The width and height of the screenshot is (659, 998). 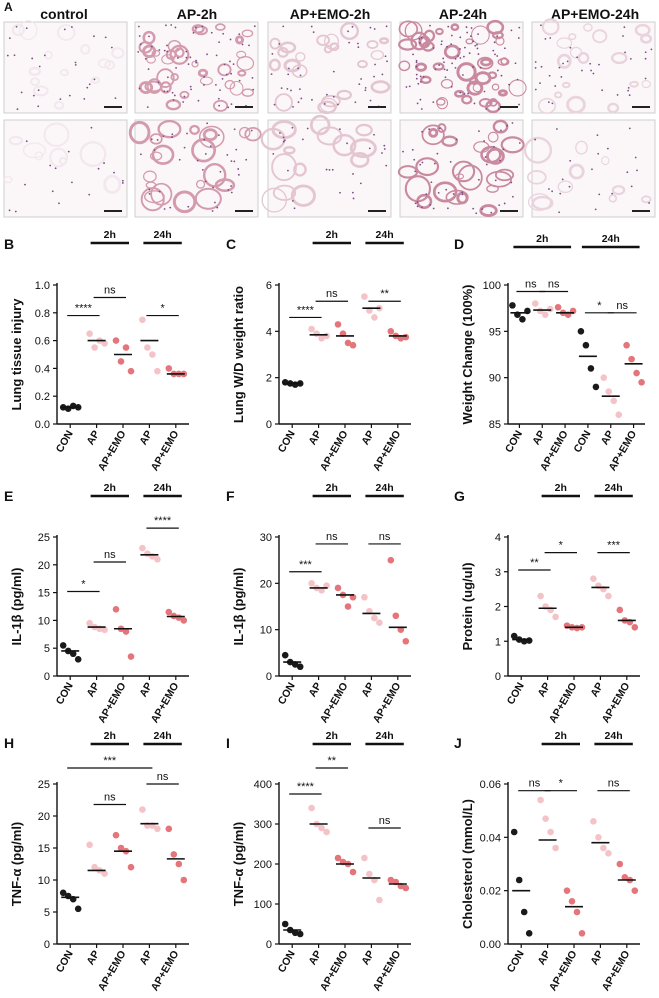 What do you see at coordinates (545, 690) in the screenshot?
I see `x-tick-label: AP` at bounding box center [545, 690].